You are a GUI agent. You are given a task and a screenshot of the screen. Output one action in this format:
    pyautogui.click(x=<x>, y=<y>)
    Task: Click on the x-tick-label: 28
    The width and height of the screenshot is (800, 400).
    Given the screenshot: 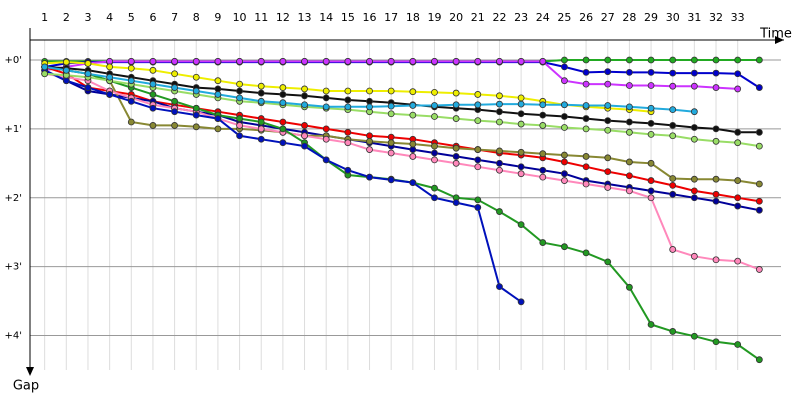 What is the action you would take?
    pyautogui.click(x=629, y=17)
    